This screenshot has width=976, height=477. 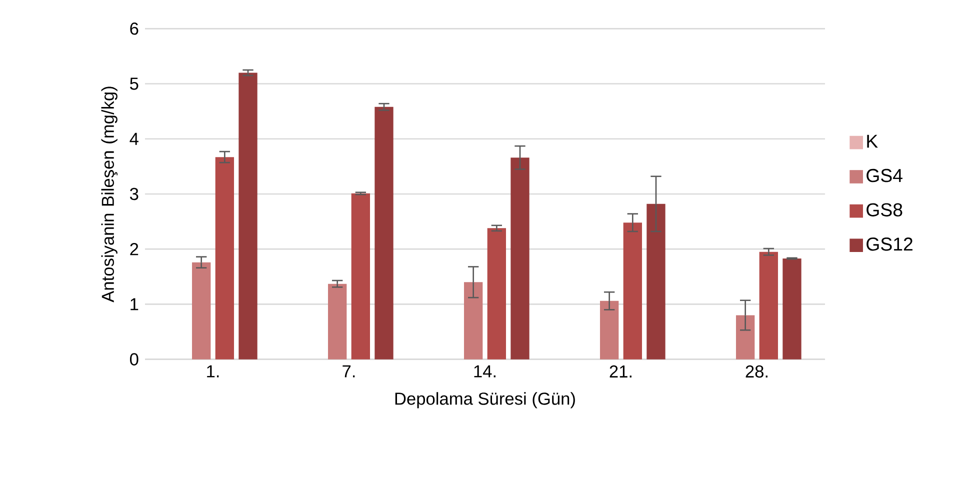 What do you see at coordinates (485, 371) in the screenshot?
I see `x-tick-label: 14.` at bounding box center [485, 371].